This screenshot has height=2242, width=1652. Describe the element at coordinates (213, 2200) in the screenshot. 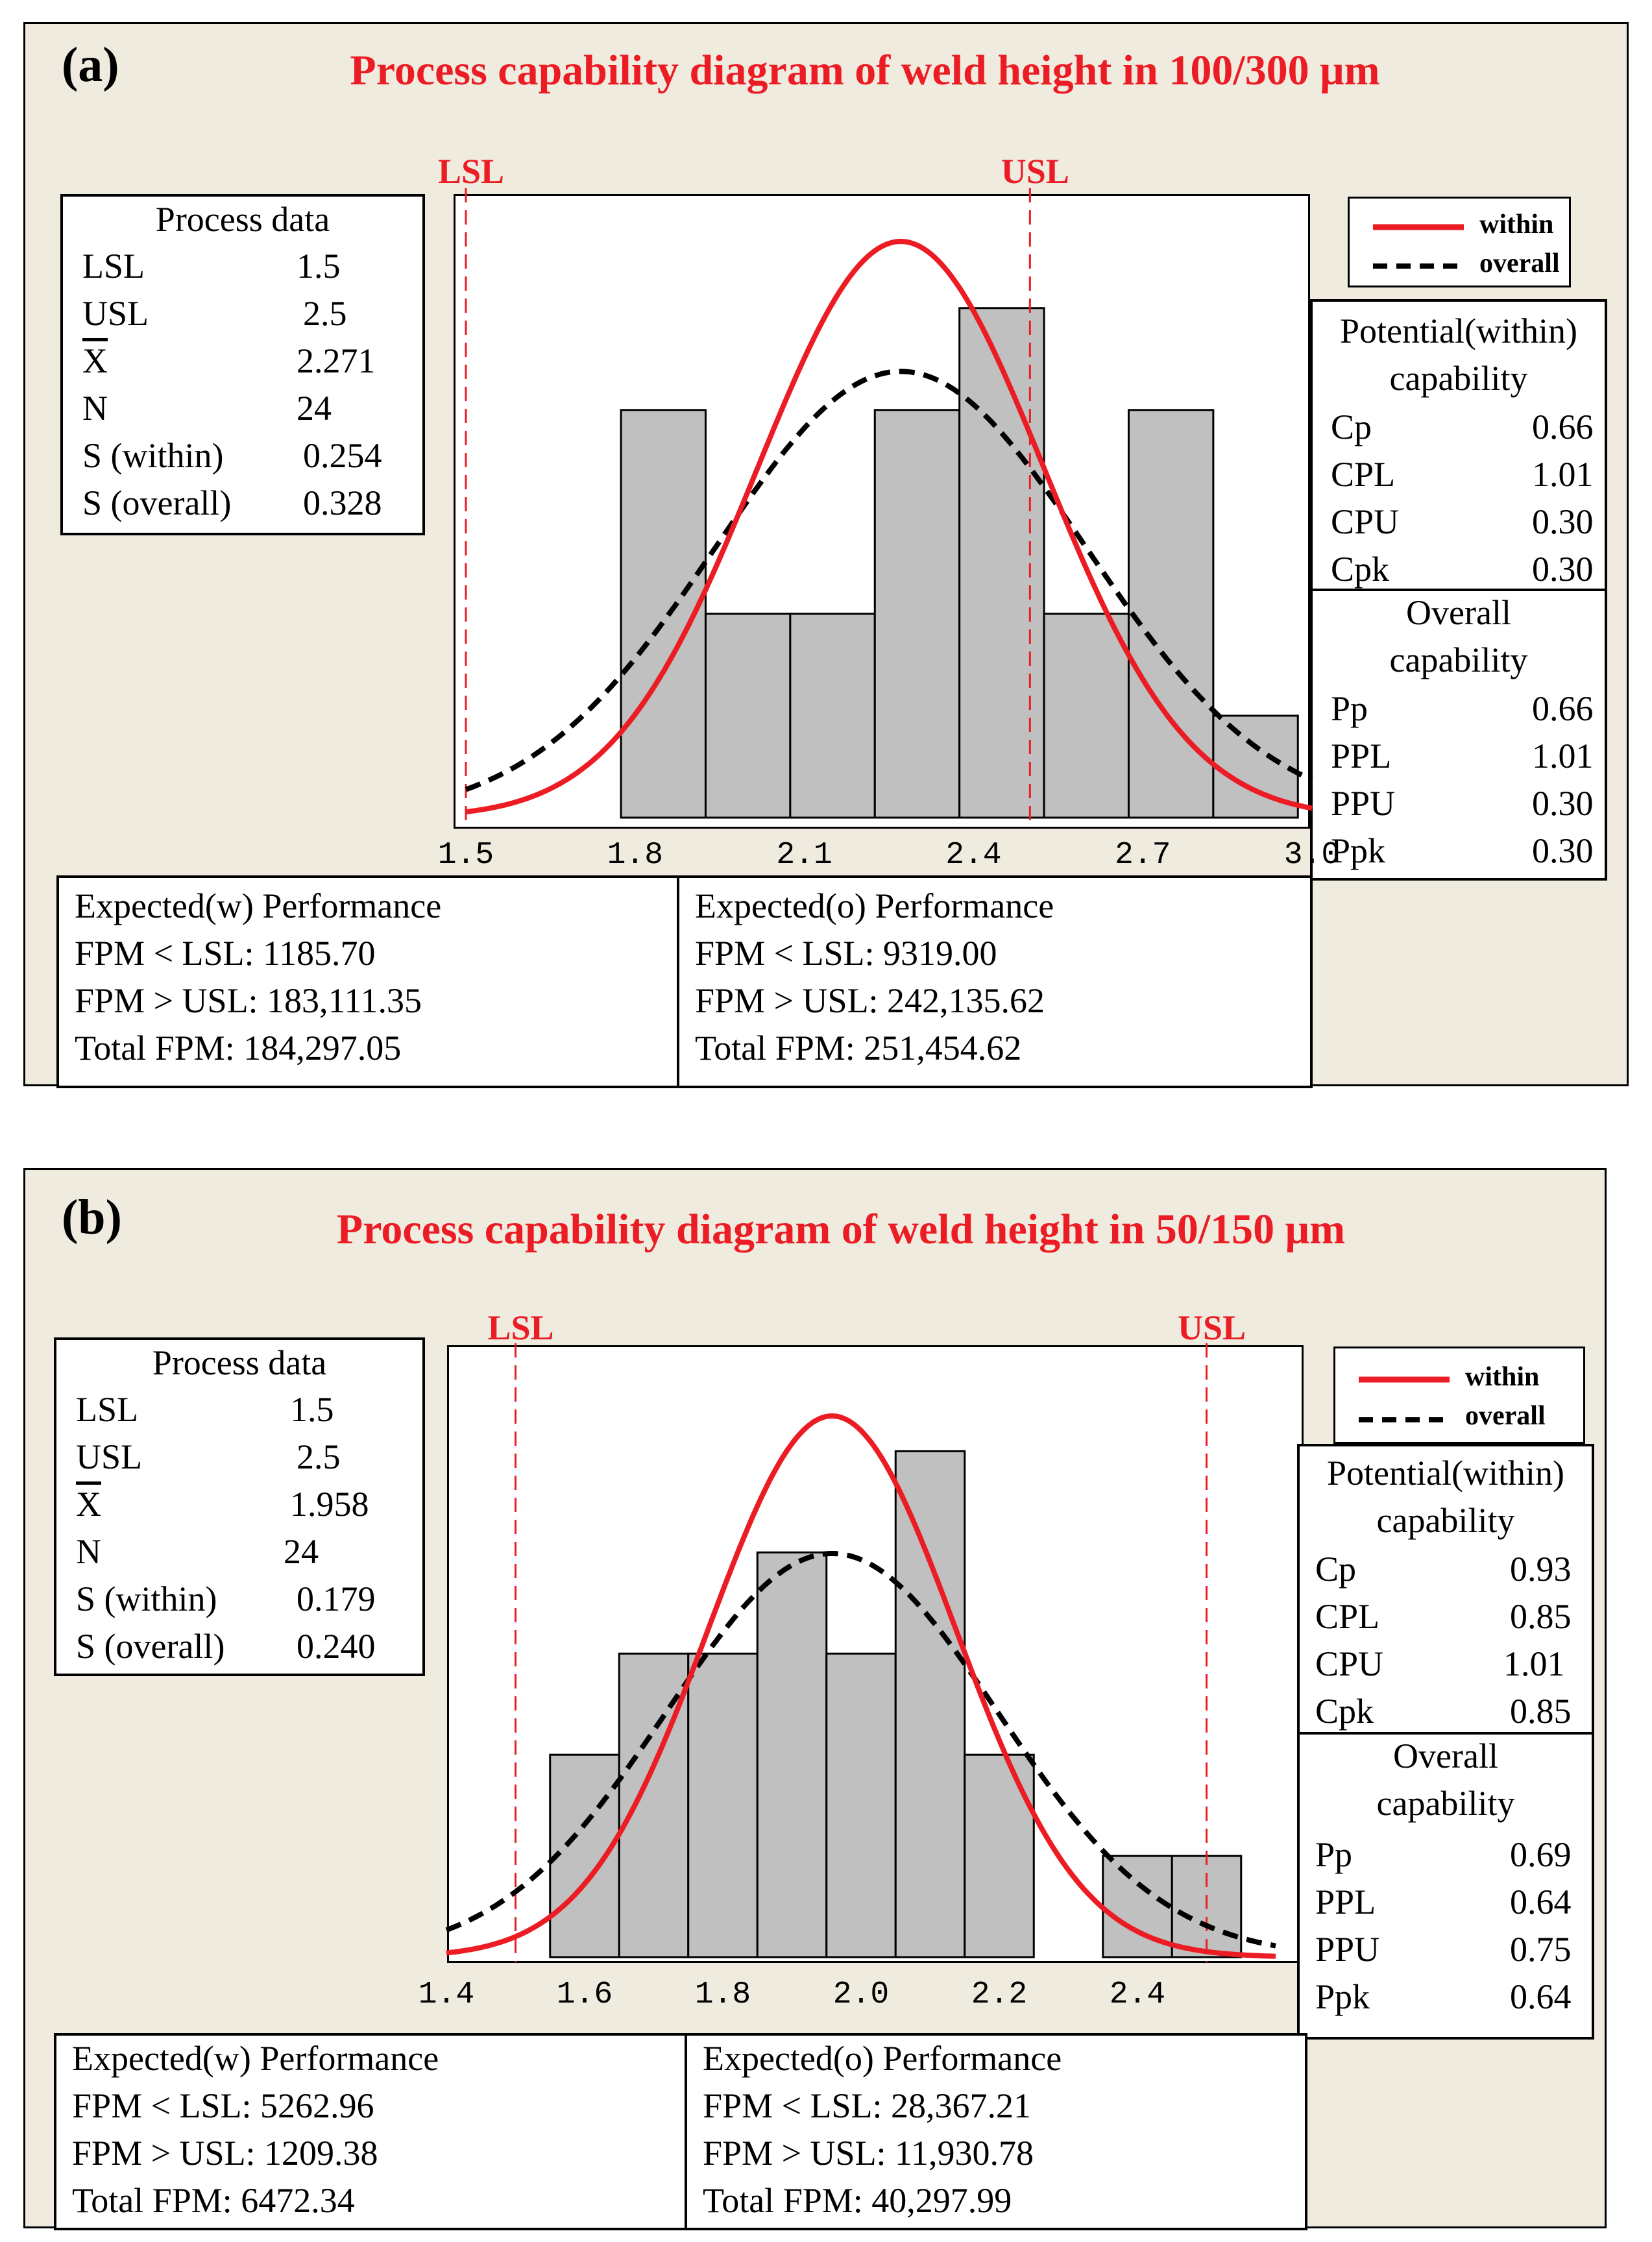

I see `expected-within-total: Total FPM: 6472.34` at that location.